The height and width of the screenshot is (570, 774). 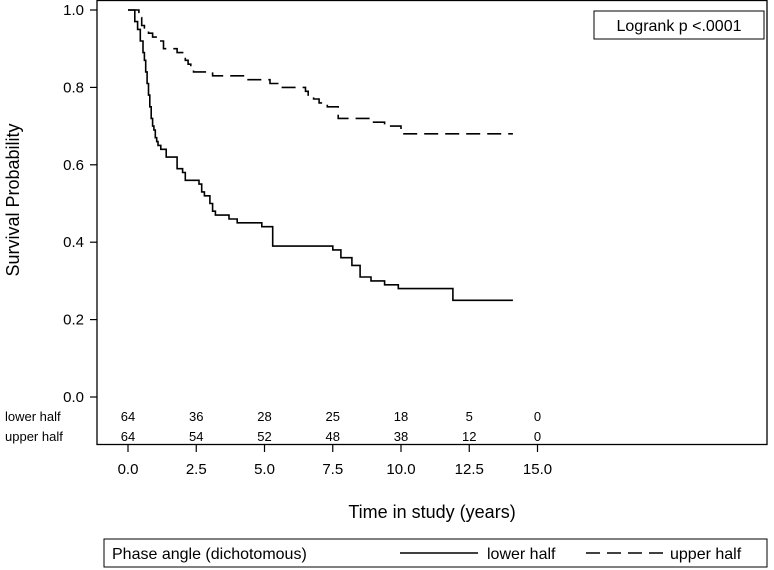 What do you see at coordinates (196, 469) in the screenshot?
I see `x-tick-label: 2.5` at bounding box center [196, 469].